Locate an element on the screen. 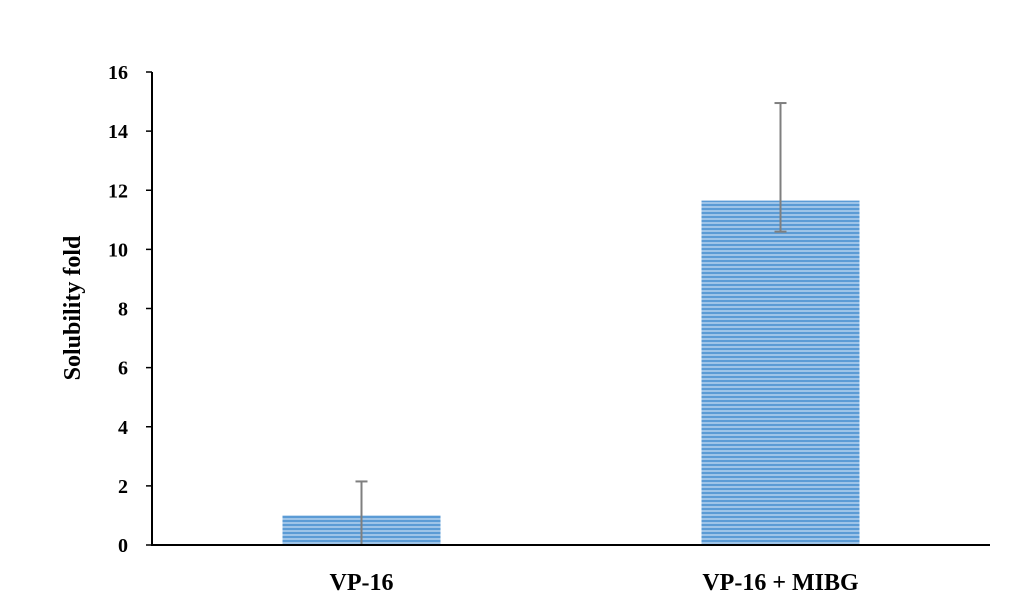  bar is located at coordinates (780, 373).